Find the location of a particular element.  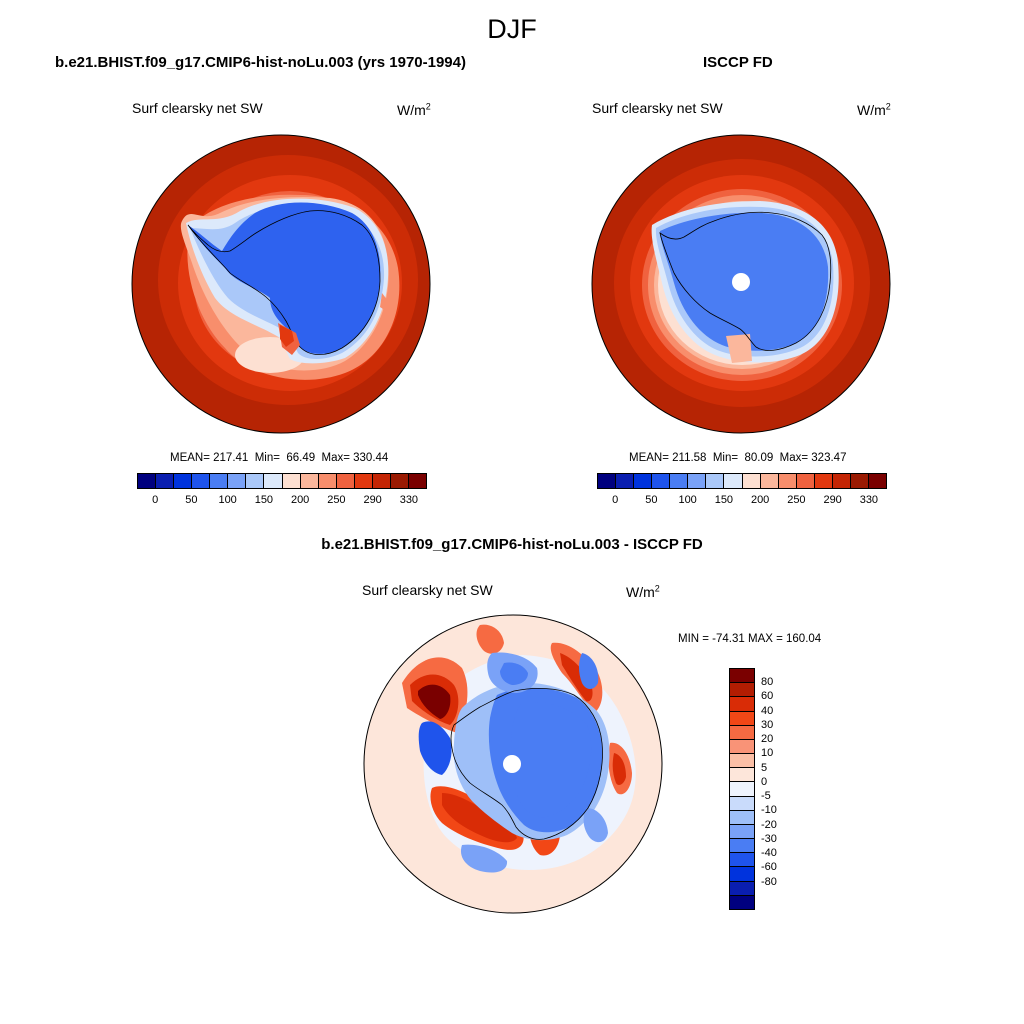

colorbar-tick-label: -80 is located at coordinates (769, 881).